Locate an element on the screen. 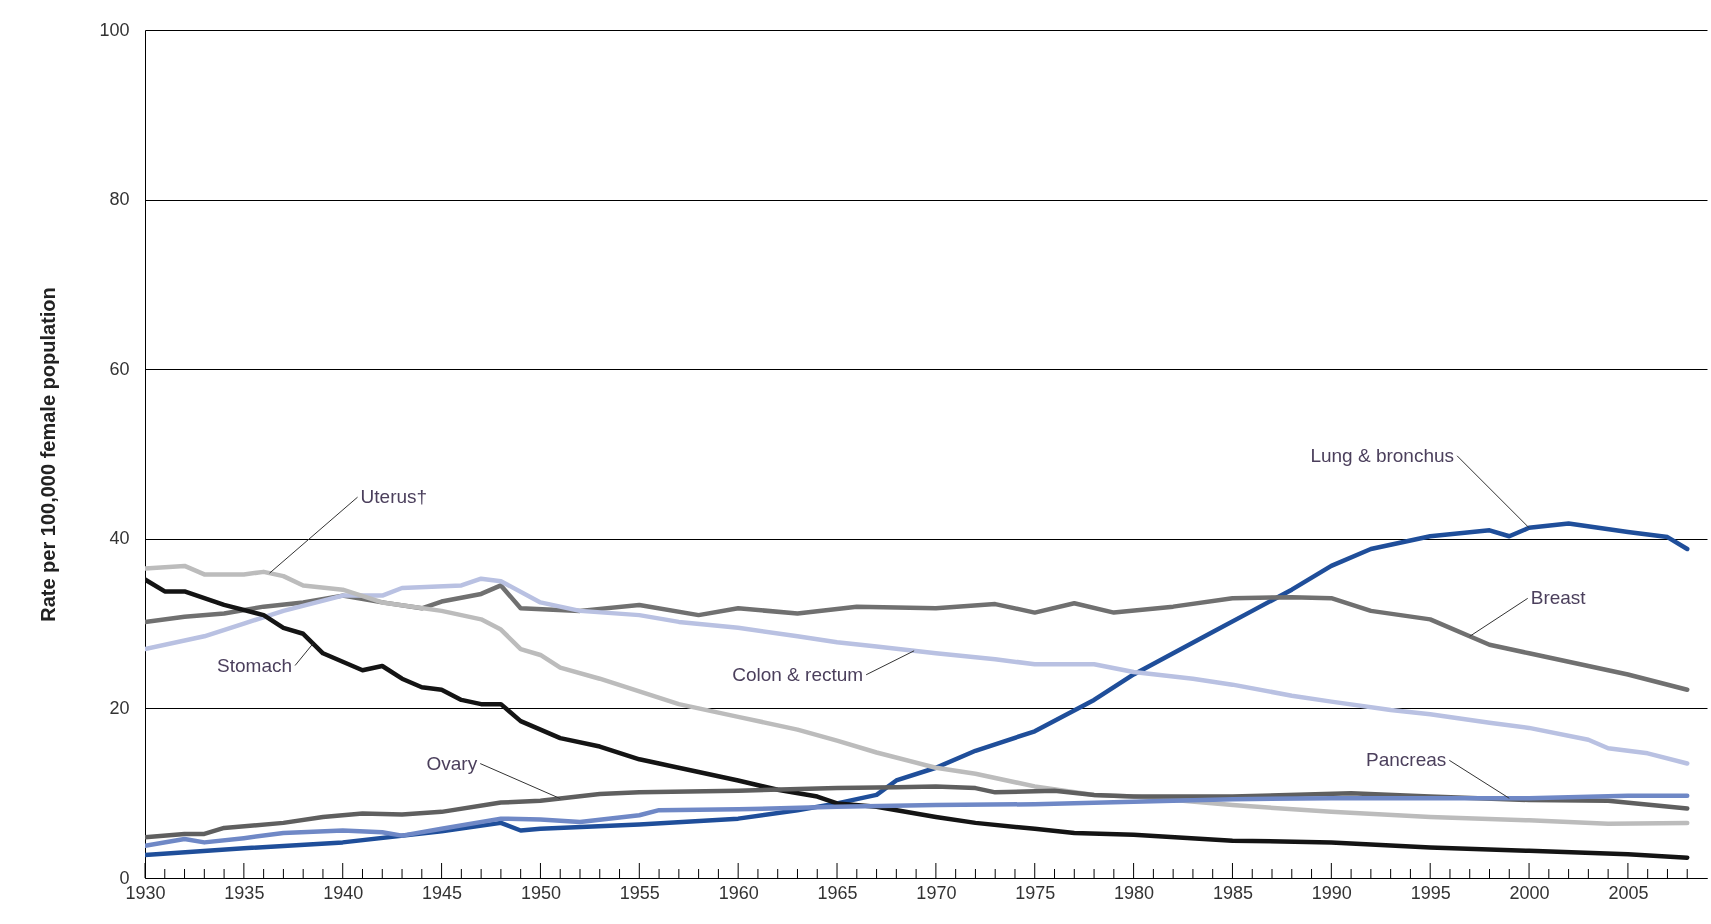 This screenshot has width=1711, height=924. series-label: Colon & rectum is located at coordinates (798, 674).